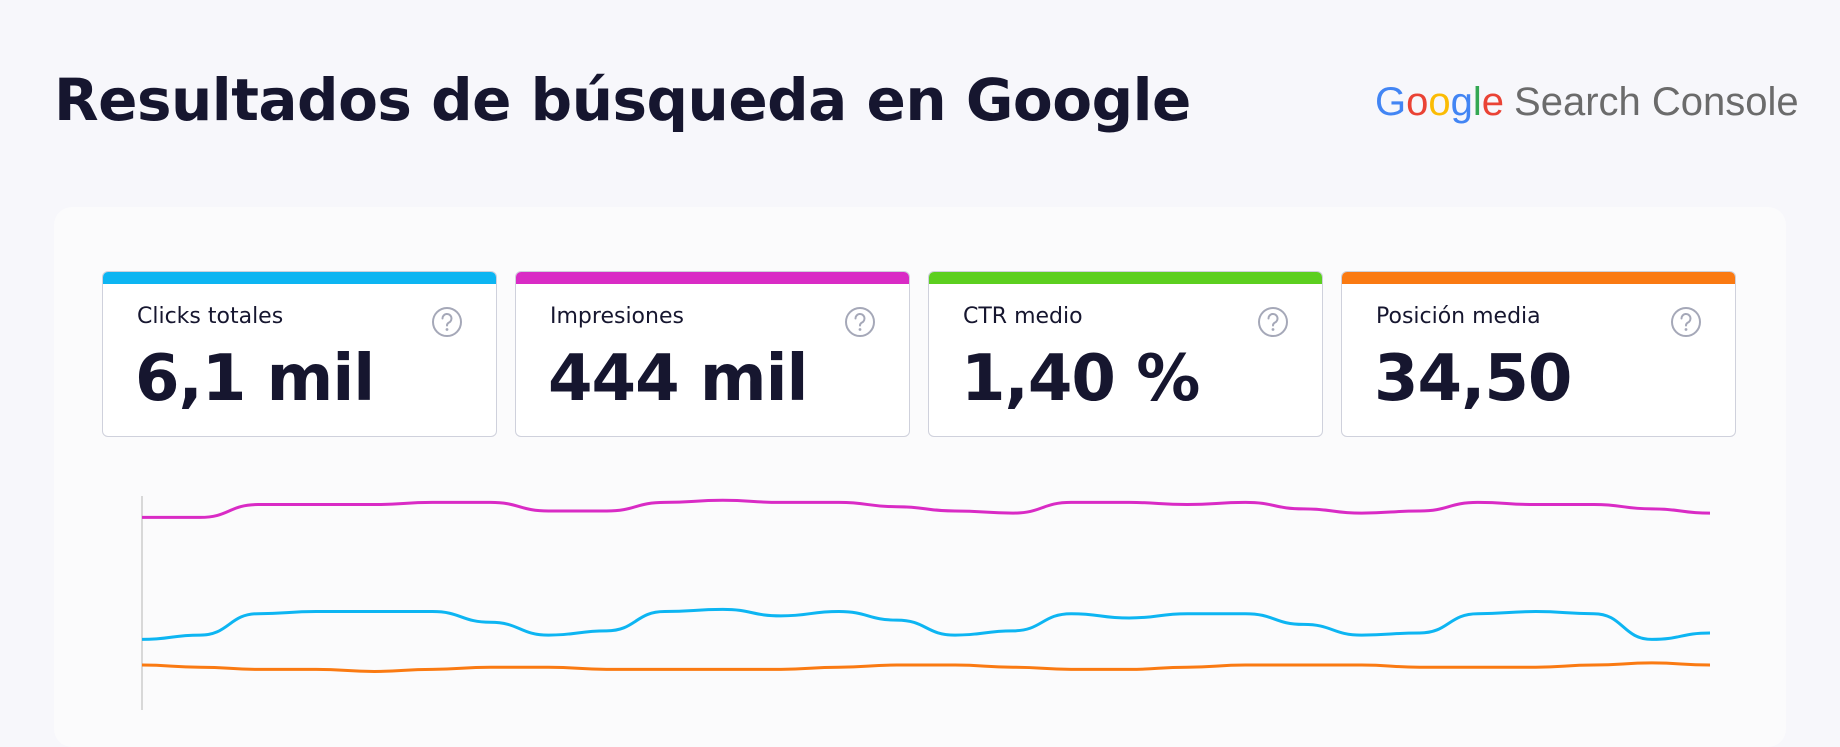 Image resolution: width=1840 pixels, height=747 pixels. What do you see at coordinates (622, 100) in the screenshot?
I see `page-title: Resultados de búsqueda en Google` at bounding box center [622, 100].